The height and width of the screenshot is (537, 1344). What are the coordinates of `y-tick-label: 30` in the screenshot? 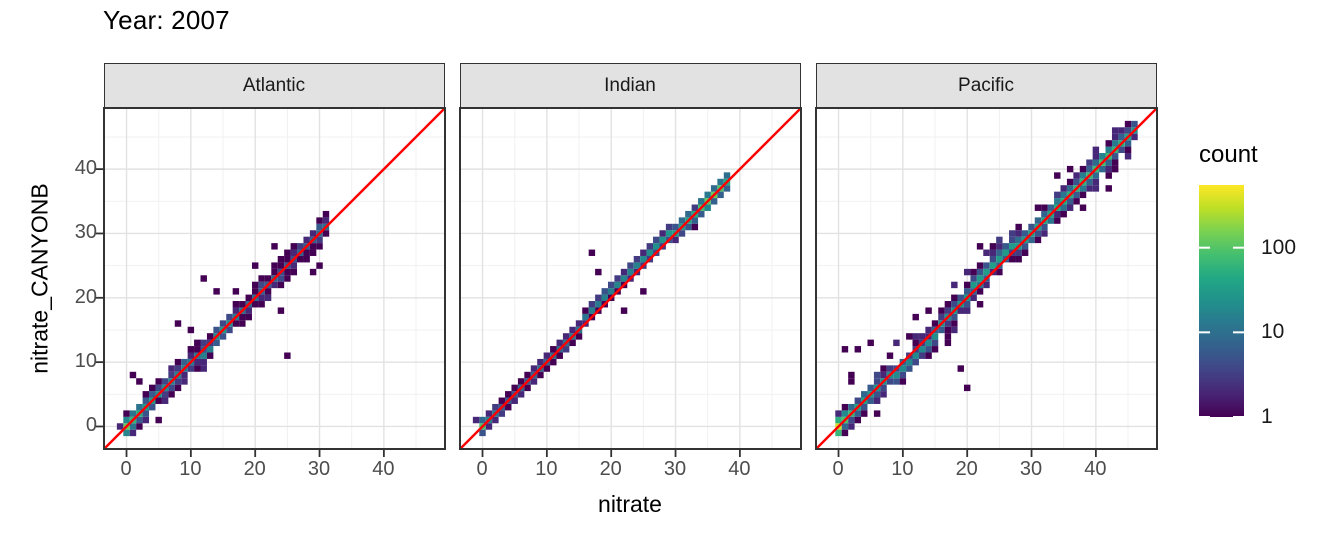 It's located at (85, 232).